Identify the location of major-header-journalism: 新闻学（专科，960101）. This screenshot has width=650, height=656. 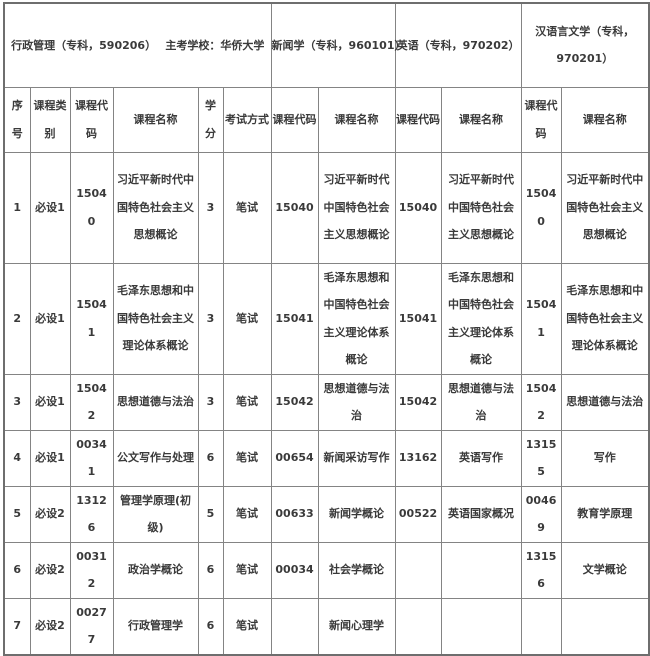
(337, 45).